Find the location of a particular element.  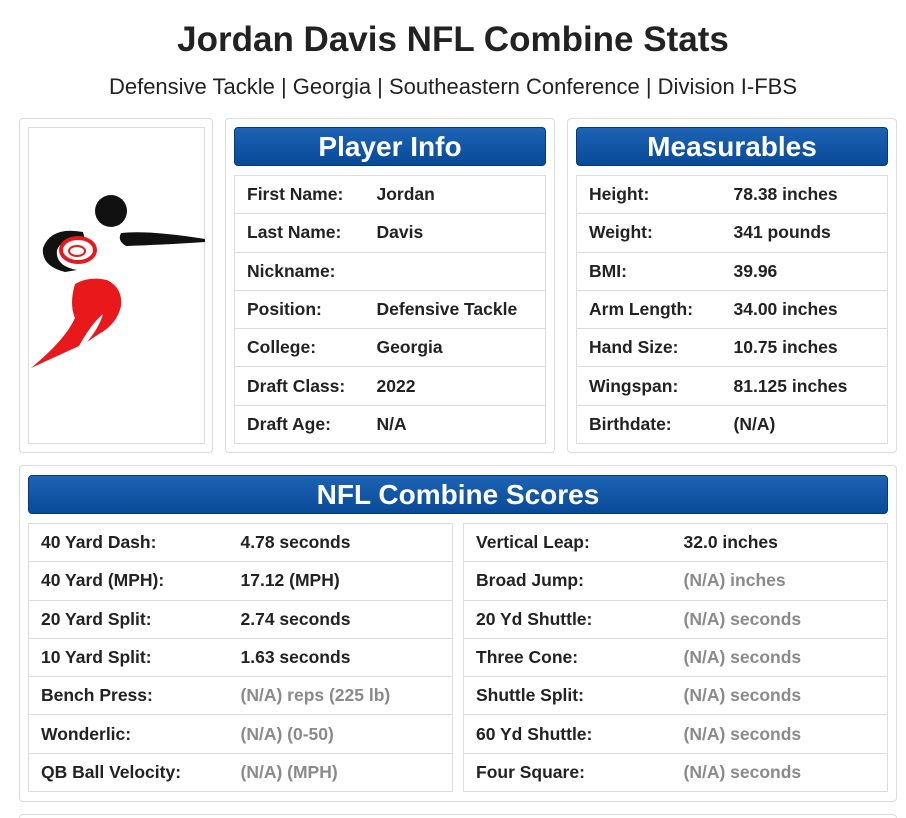

table-row: 20 Yard Split: 2.74 seconds is located at coordinates (240, 619).